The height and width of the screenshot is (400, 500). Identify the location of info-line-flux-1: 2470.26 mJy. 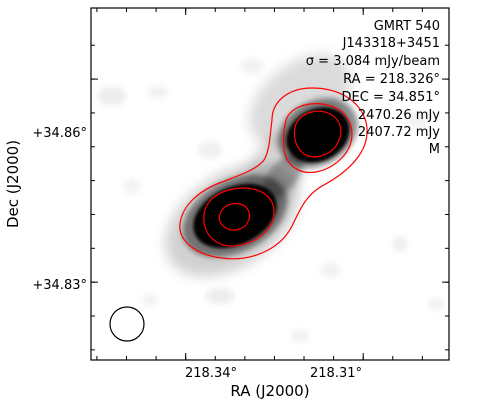
(399, 115).